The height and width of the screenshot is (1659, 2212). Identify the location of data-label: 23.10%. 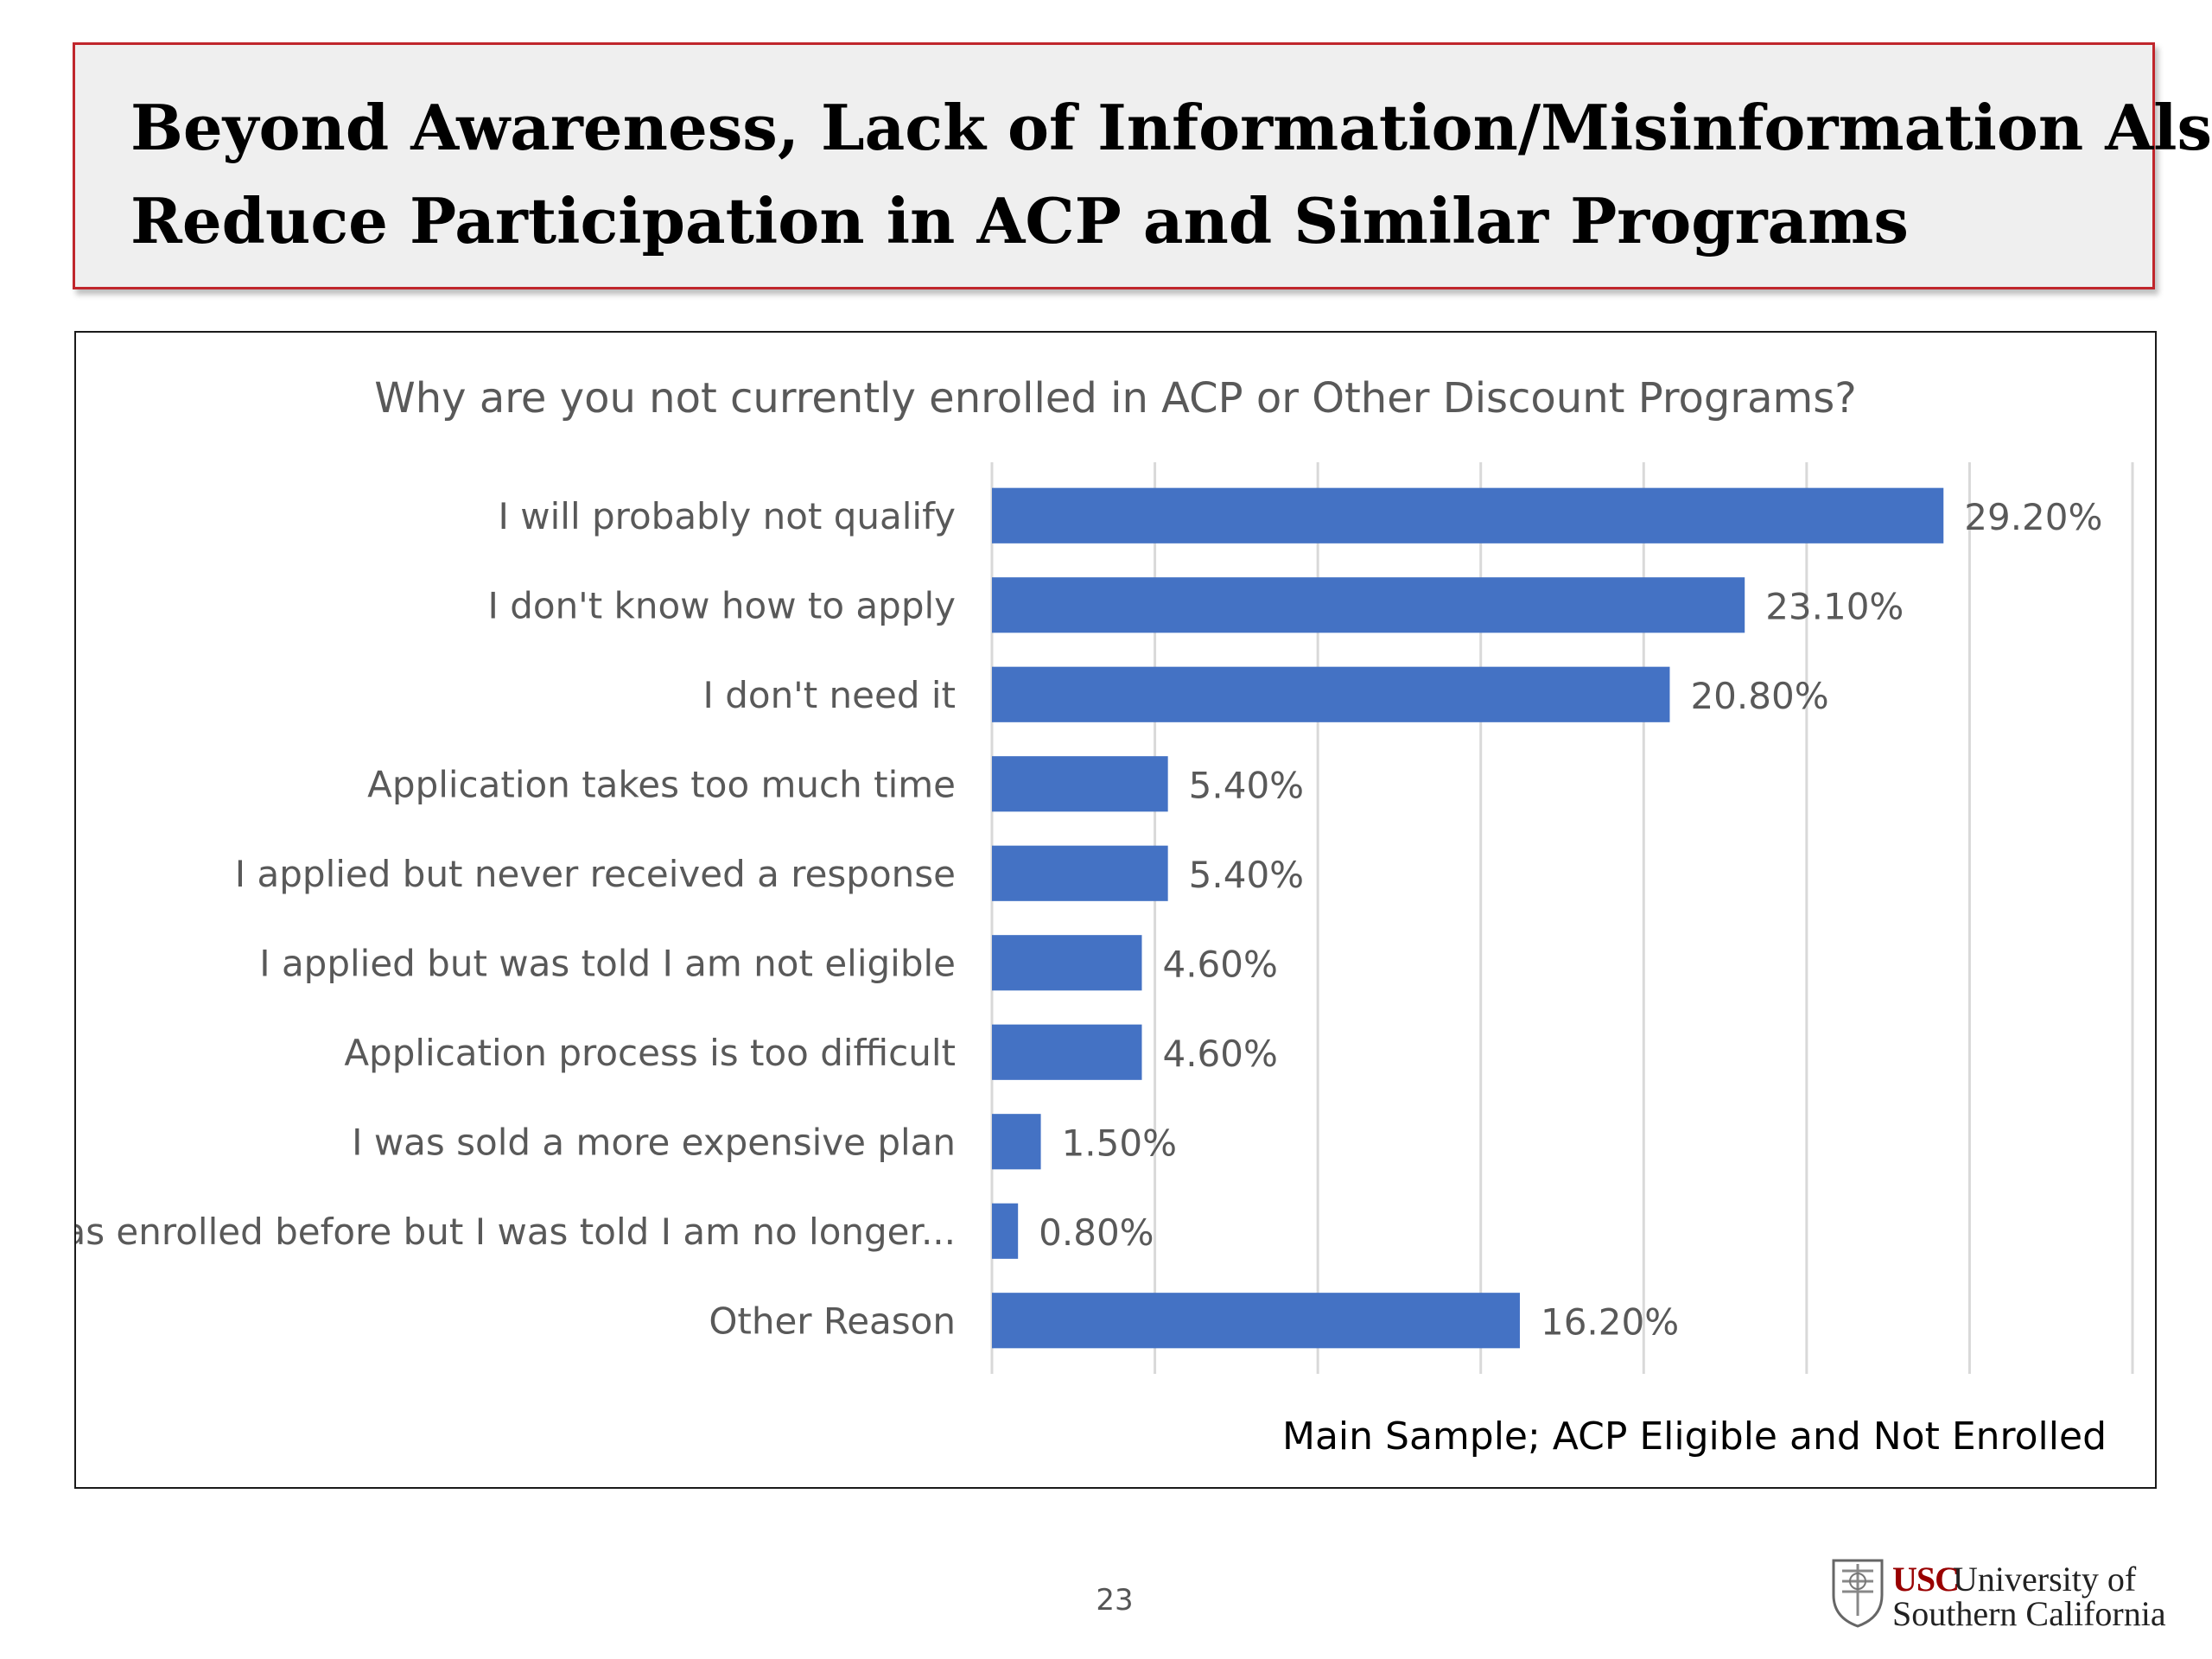
(1835, 606).